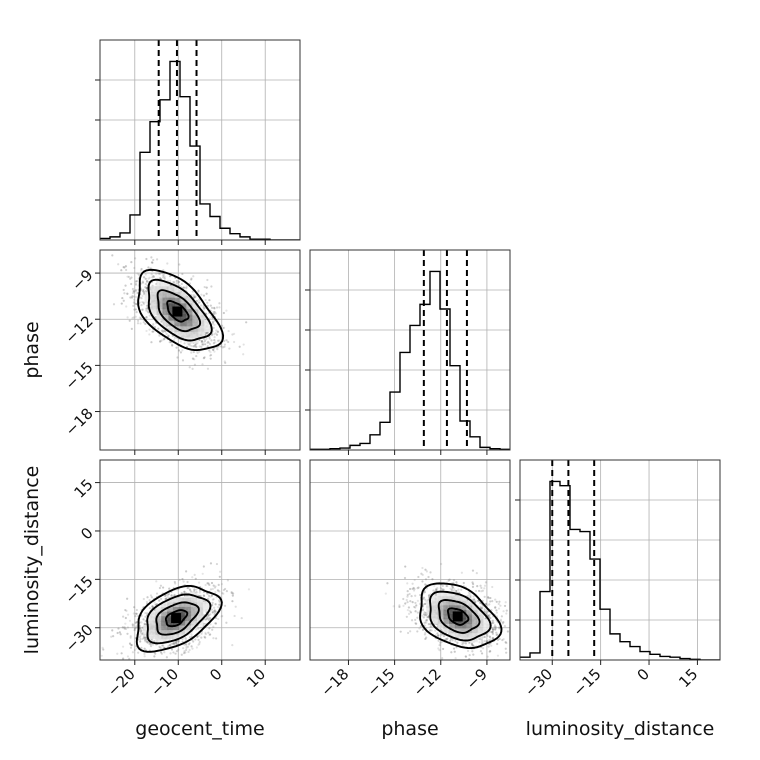 The height and width of the screenshot is (760, 760). What do you see at coordinates (79, 589) in the screenshot?
I see `y-tick-label: −15` at bounding box center [79, 589].